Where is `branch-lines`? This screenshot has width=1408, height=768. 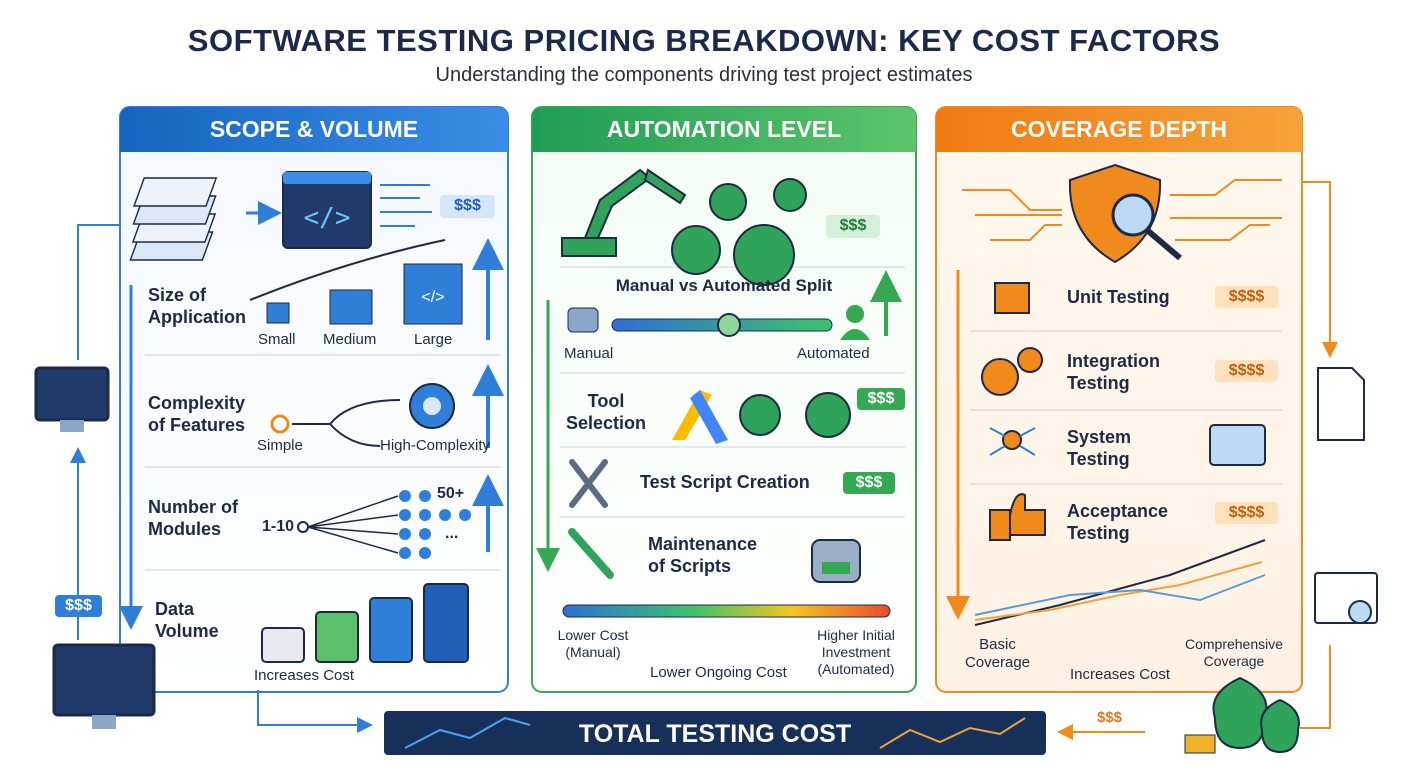 branch-lines is located at coordinates (346, 423).